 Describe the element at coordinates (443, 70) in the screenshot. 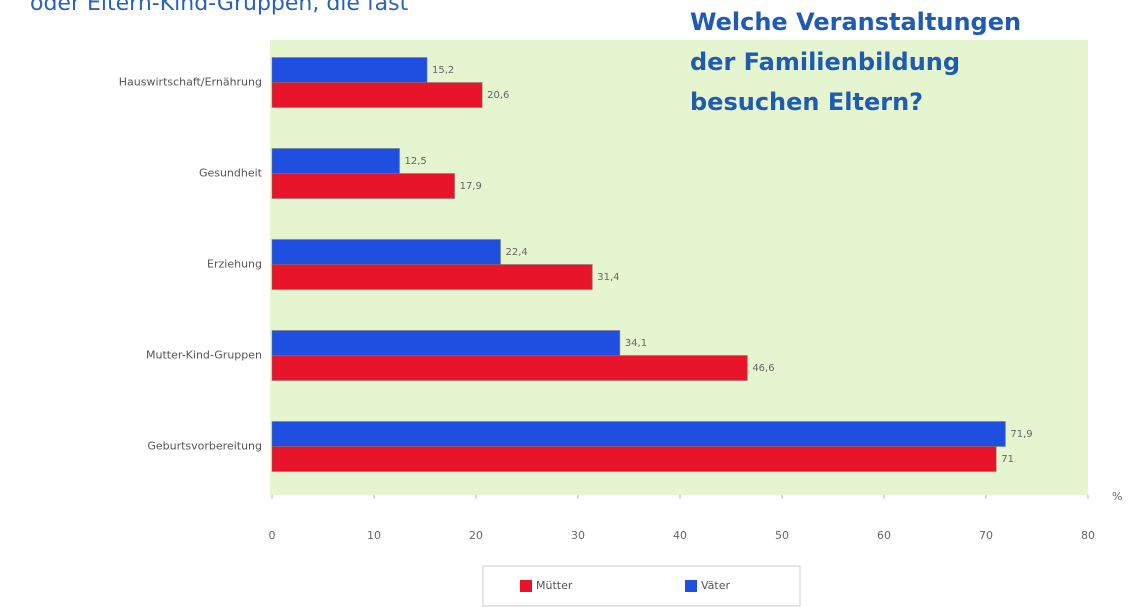

I see `value-label: 15,2` at that location.